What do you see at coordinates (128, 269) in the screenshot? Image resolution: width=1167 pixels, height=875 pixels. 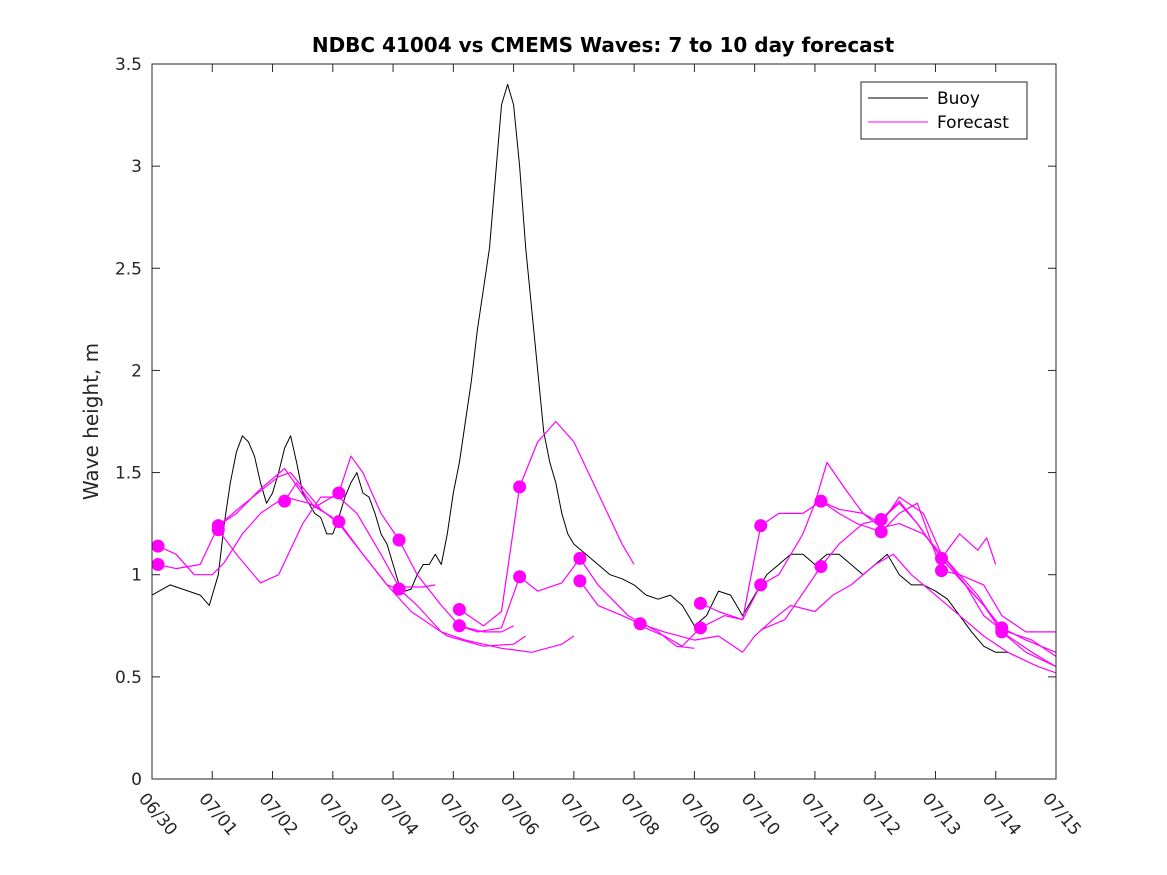 I see `y-tick-label: 2.5` at bounding box center [128, 269].